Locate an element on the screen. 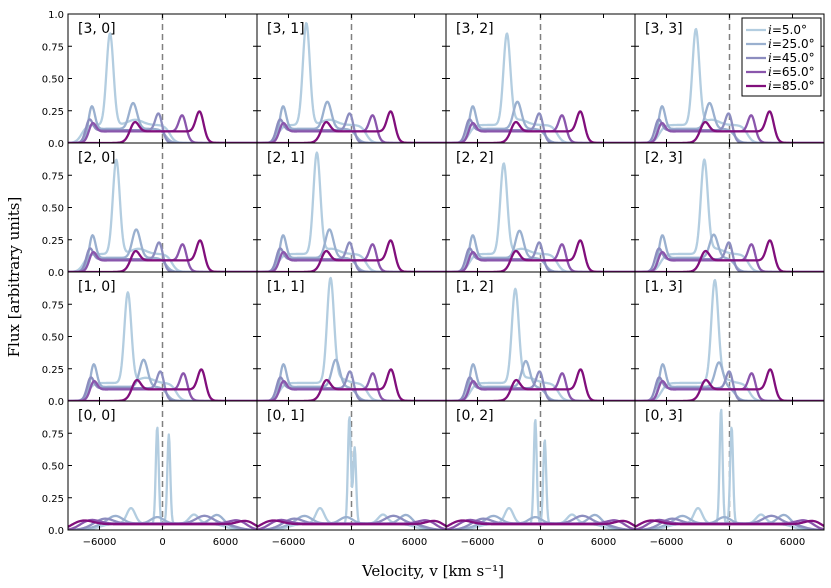 The image size is (831, 588). panel-1-0: 0.0 0.25 0.50 0.75 [1, 0] is located at coordinates (150, 339).